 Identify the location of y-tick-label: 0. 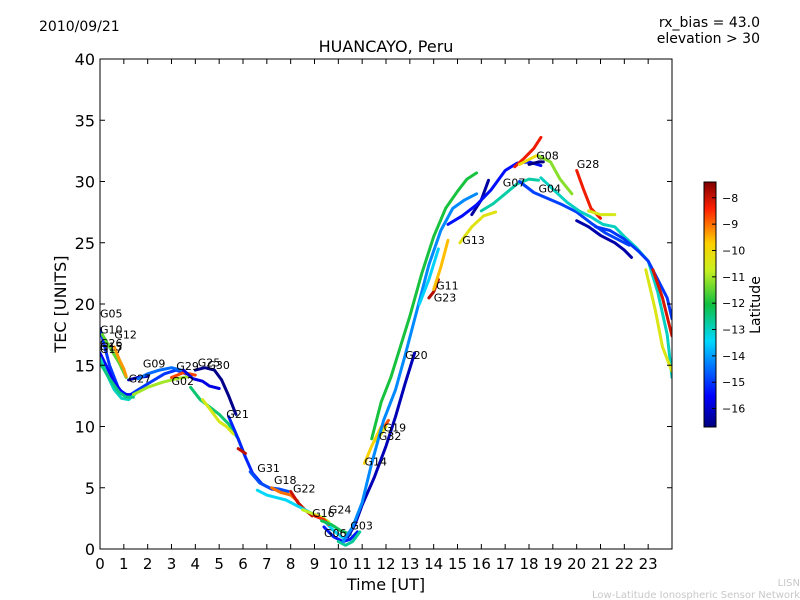
(90, 549).